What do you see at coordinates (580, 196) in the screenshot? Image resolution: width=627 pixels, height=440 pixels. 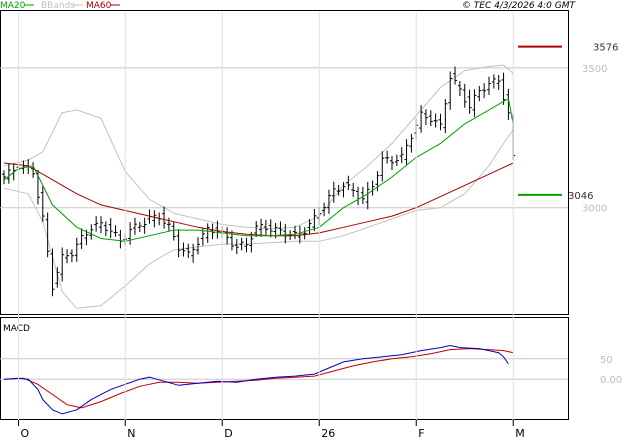 I see `reference-label-3046: 3046` at bounding box center [580, 196].